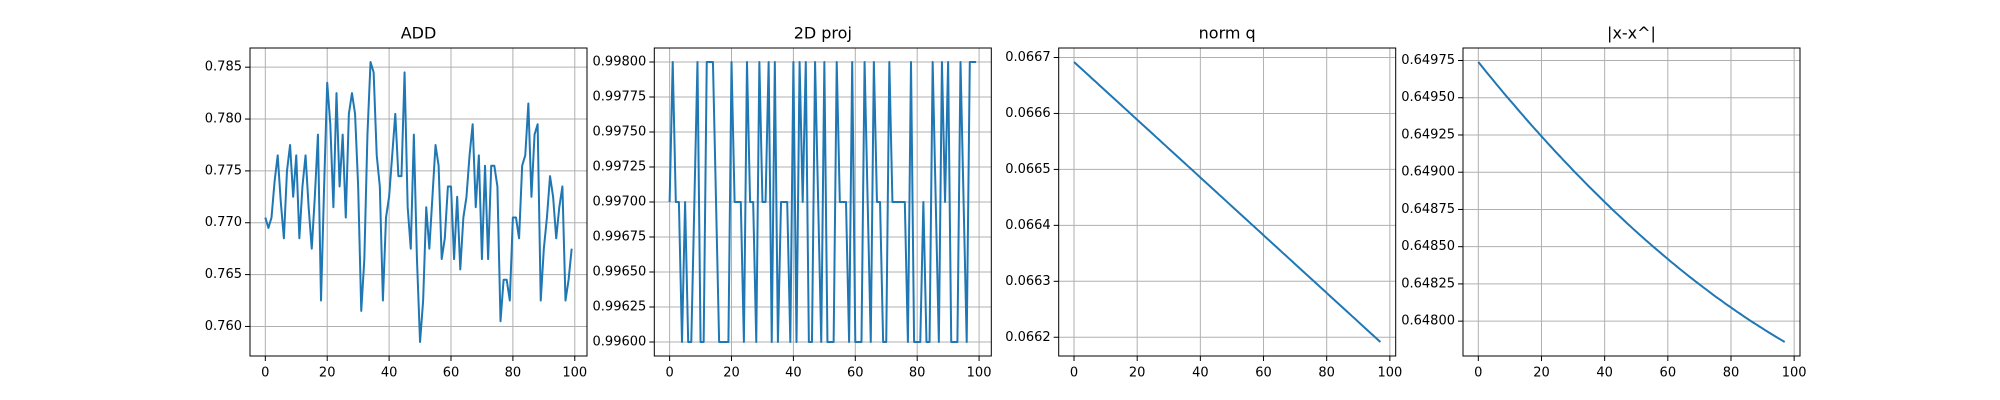  Describe the element at coordinates (1428, 60) in the screenshot. I see `y-tick-label: 0.64975` at that location.